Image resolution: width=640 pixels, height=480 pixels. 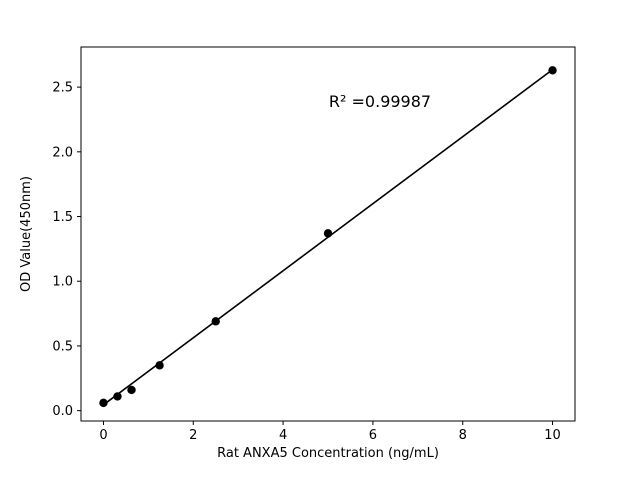 I want to click on r-squared-annotation: R² =0.99987, so click(x=380, y=101).